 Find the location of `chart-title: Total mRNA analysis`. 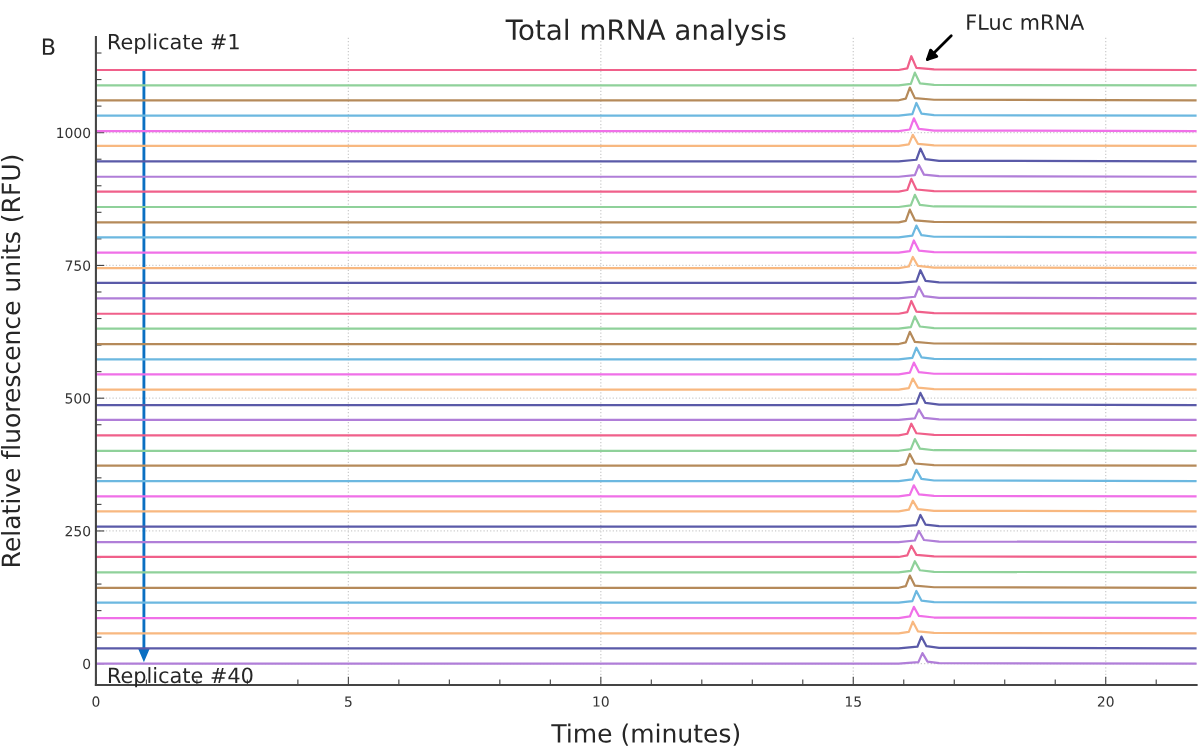

chart-title: Total mRNA analysis is located at coordinates (645, 32).